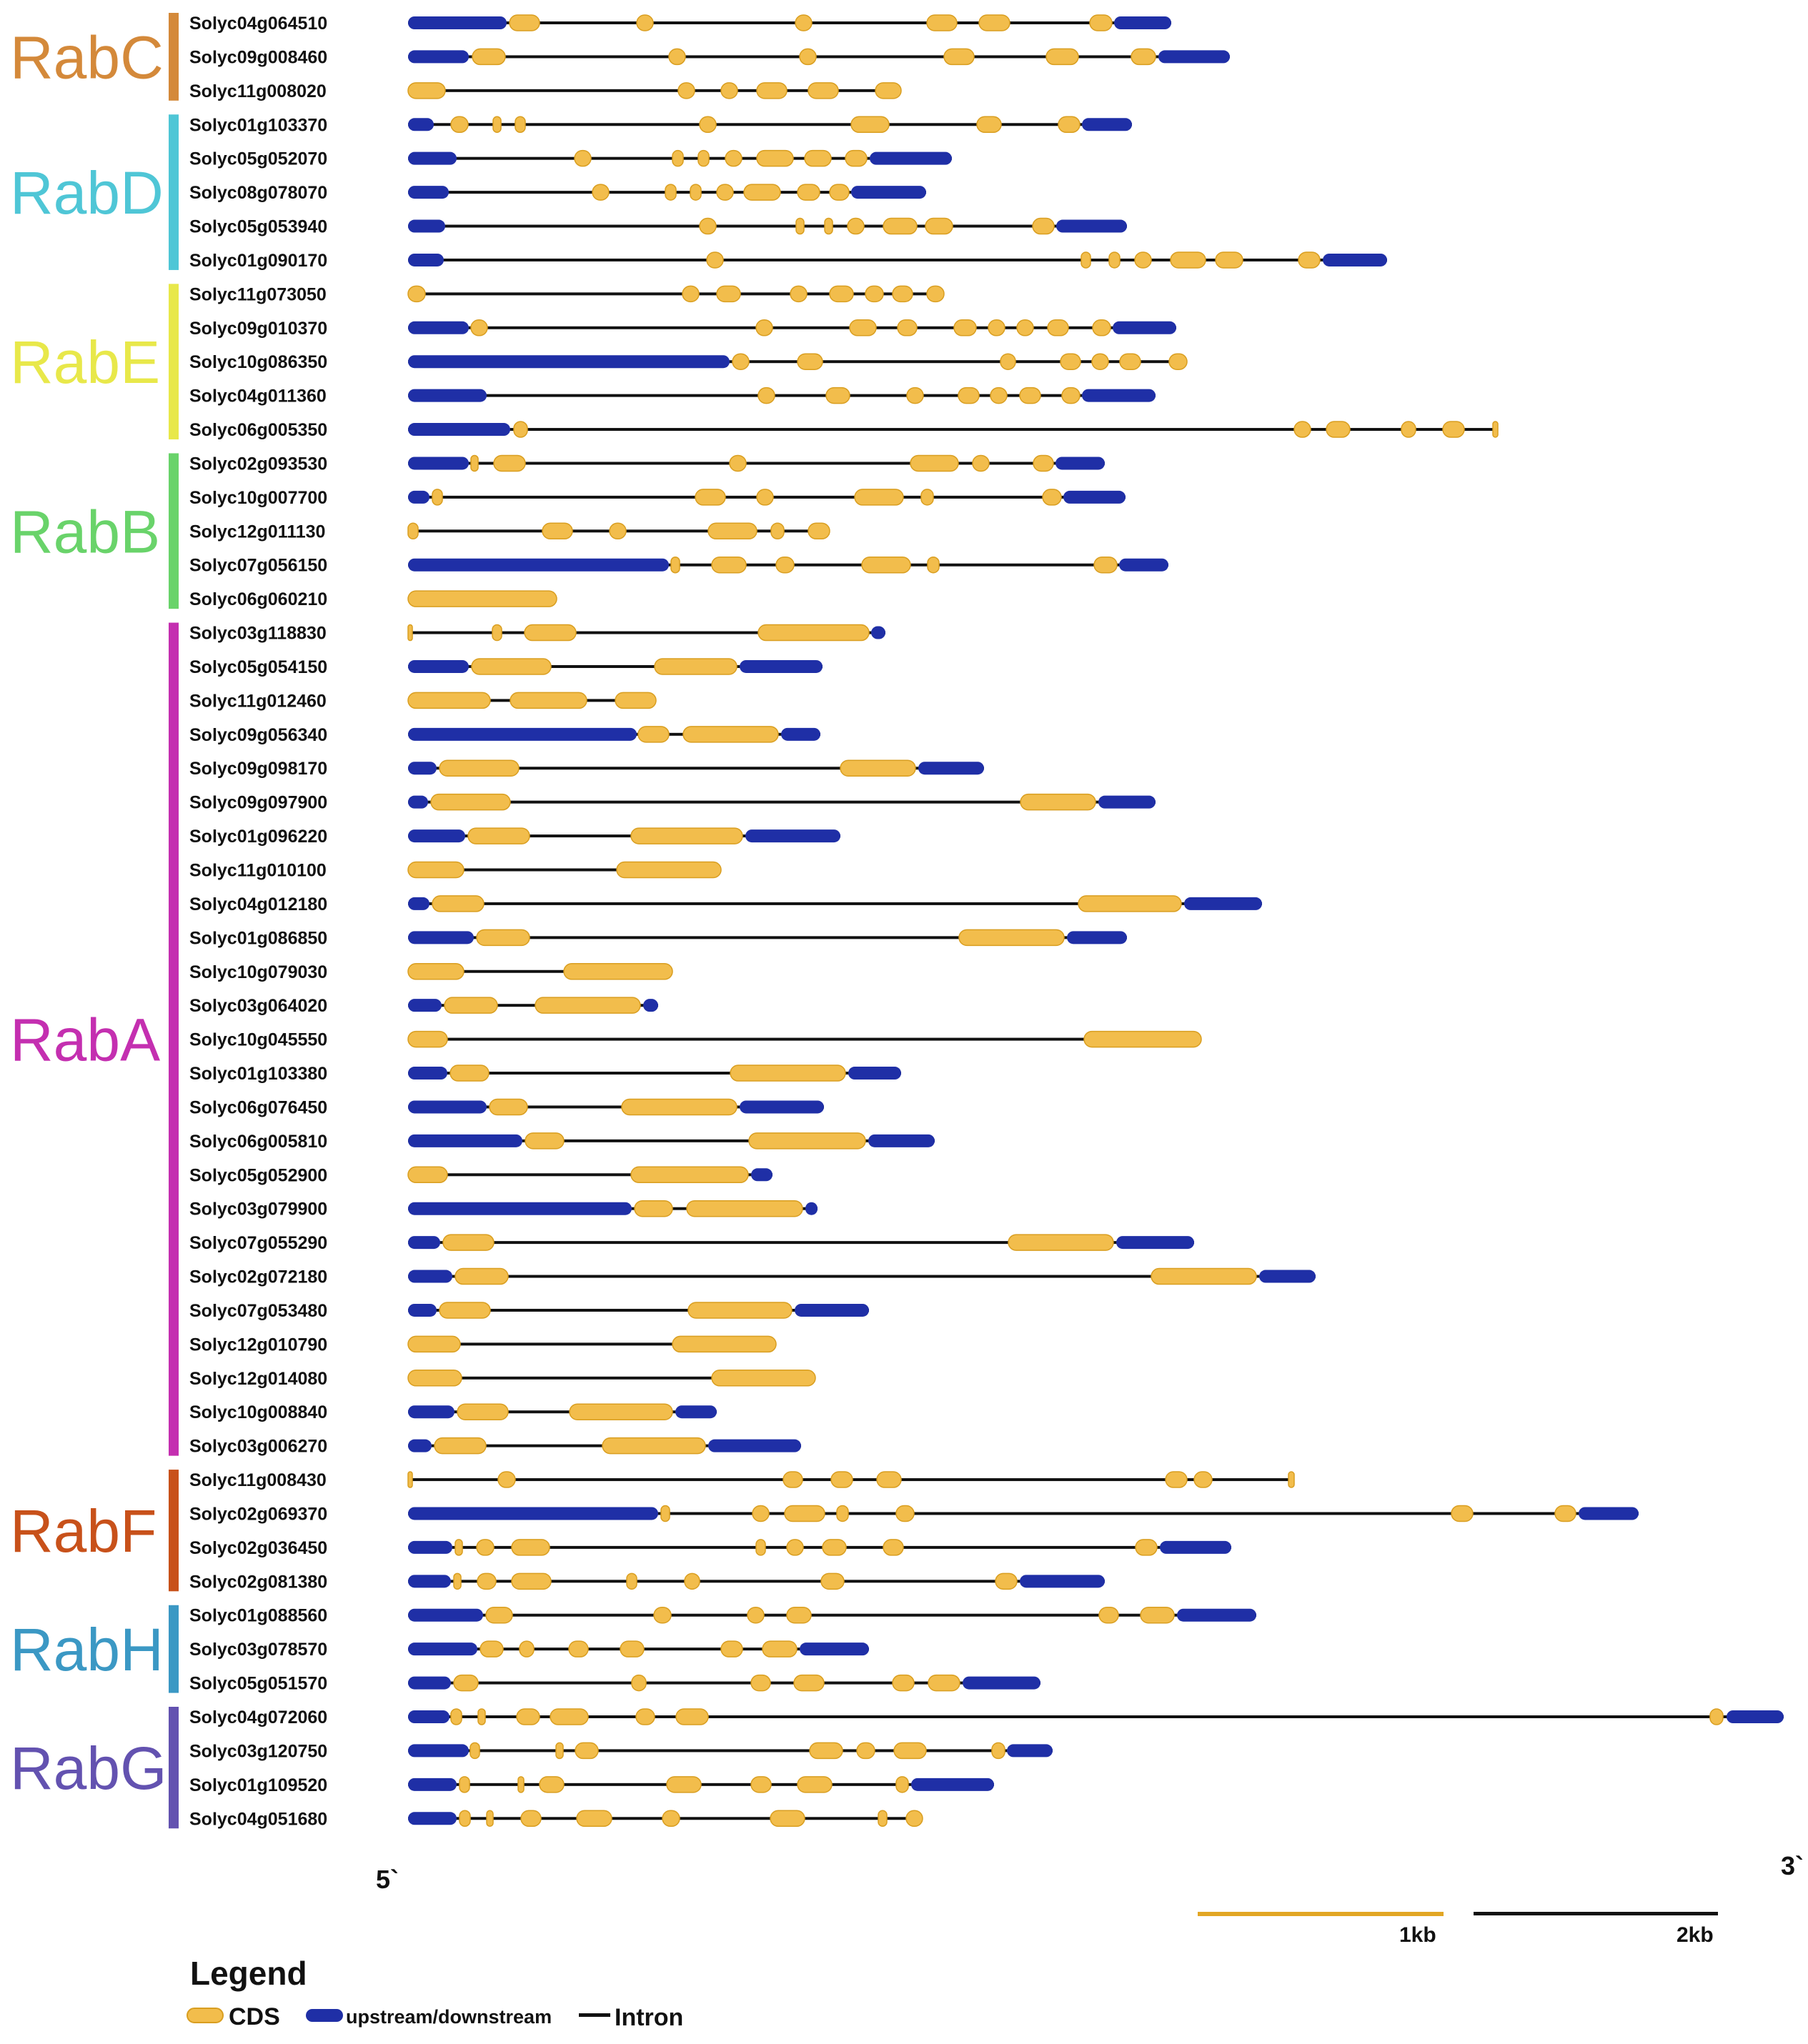 The width and height of the screenshot is (1808, 2044). Describe the element at coordinates (788, 261) in the screenshot. I see `gene-row: Solyc01g090170` at that location.